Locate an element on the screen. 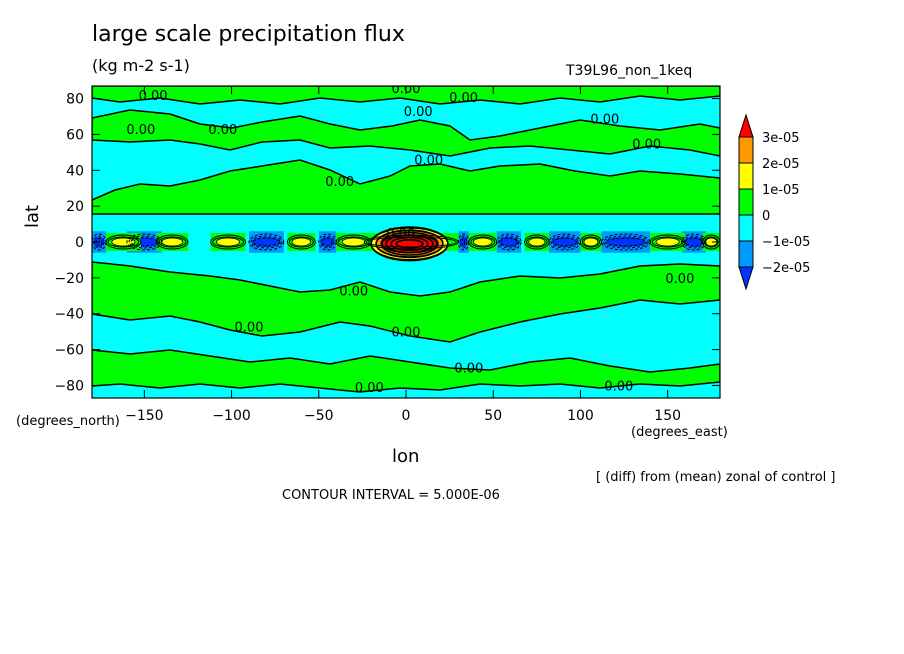 The image size is (904, 654). x-tick-label: 150 is located at coordinates (667, 416).